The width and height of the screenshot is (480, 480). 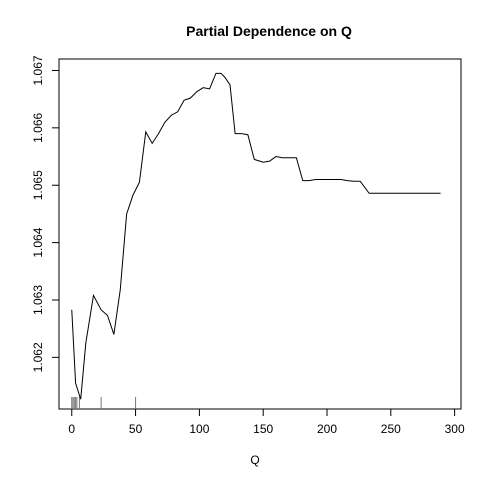 I want to click on x-axis: 0 50 100 150 200 250 300, so click(x=266, y=422).